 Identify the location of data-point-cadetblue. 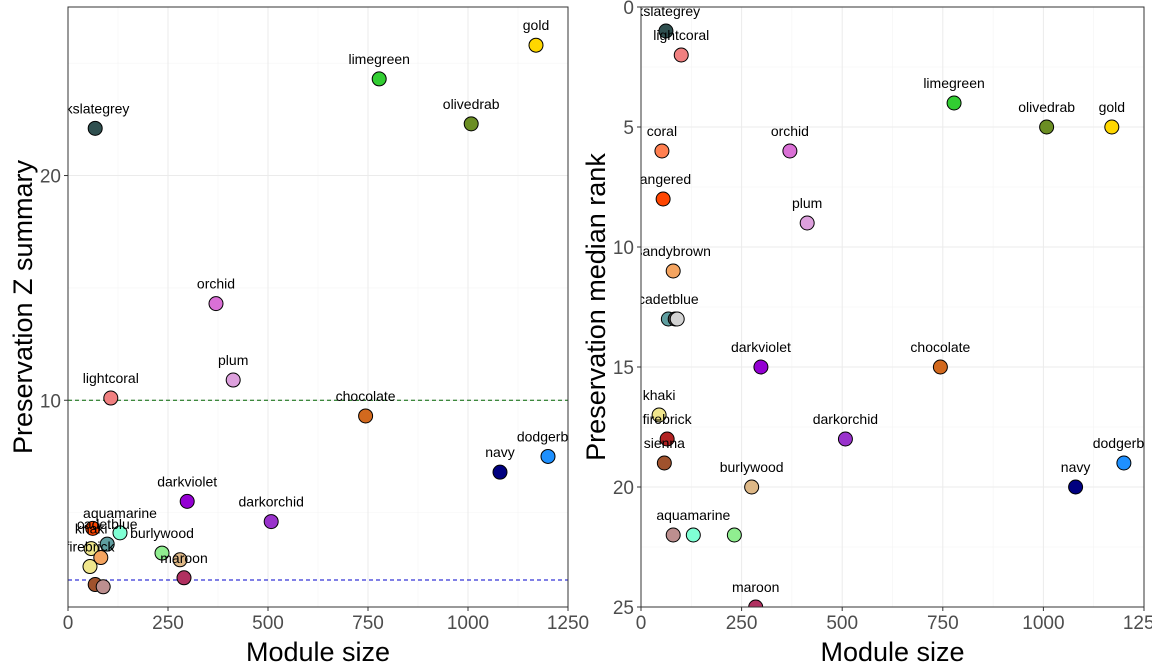
(107, 544).